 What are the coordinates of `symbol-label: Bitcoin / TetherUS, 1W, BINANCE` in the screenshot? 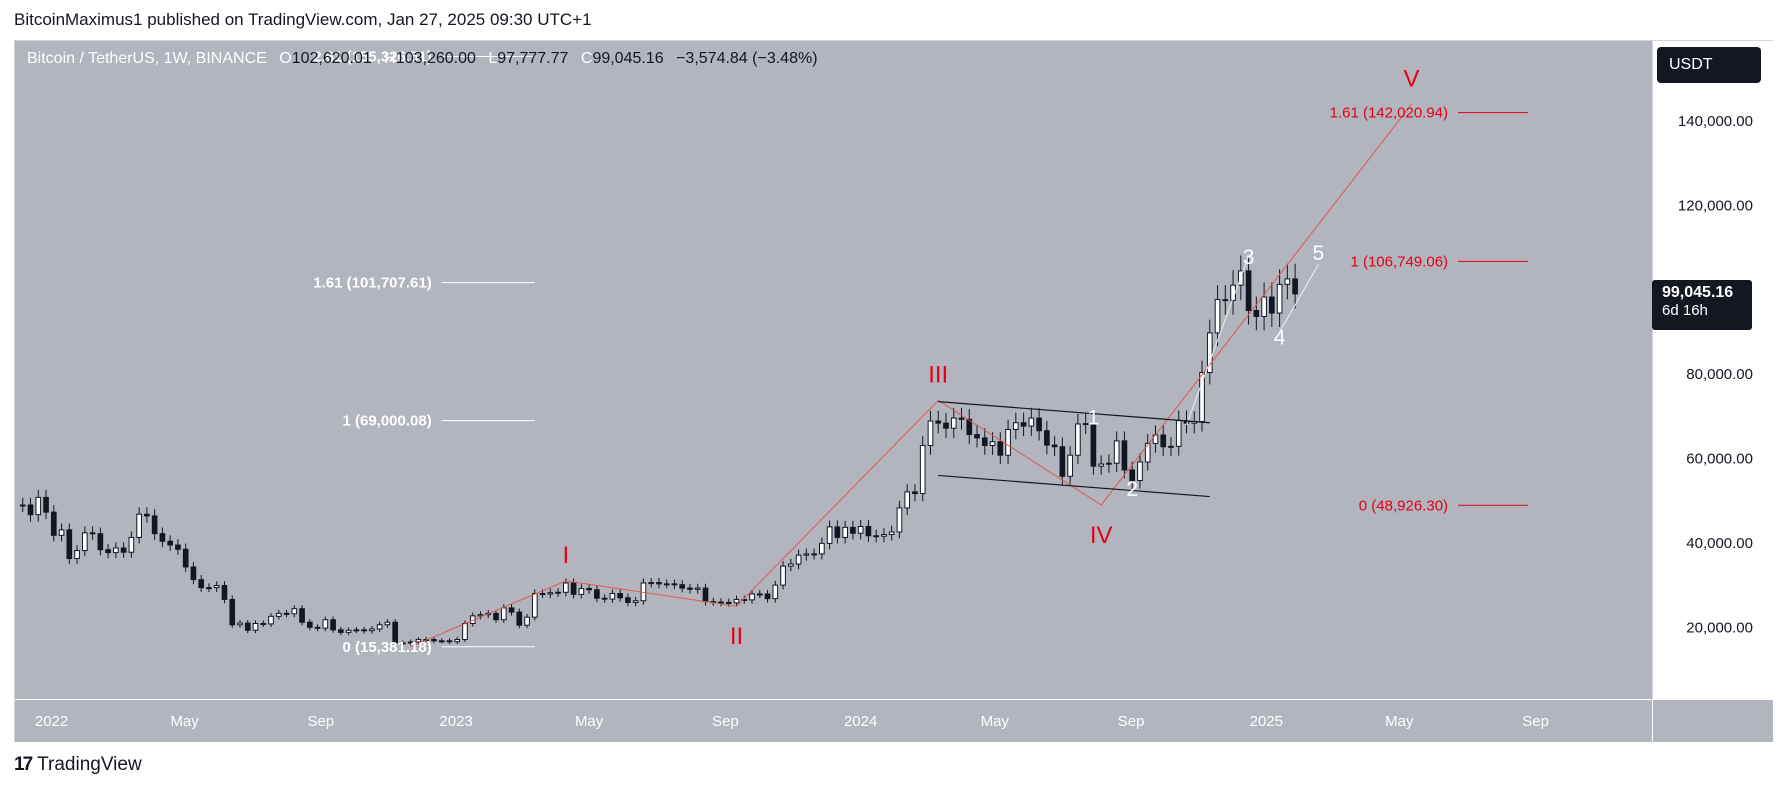 It's located at (147, 58).